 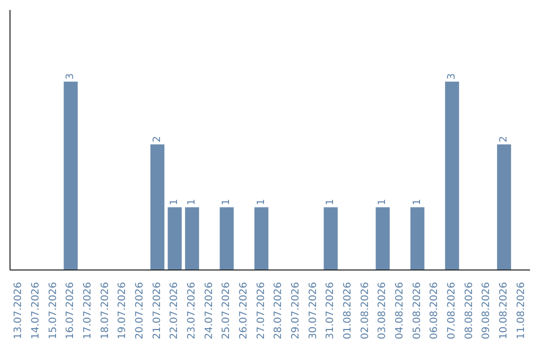 I want to click on x-tick-label: 26.07.2026, so click(x=244, y=311).